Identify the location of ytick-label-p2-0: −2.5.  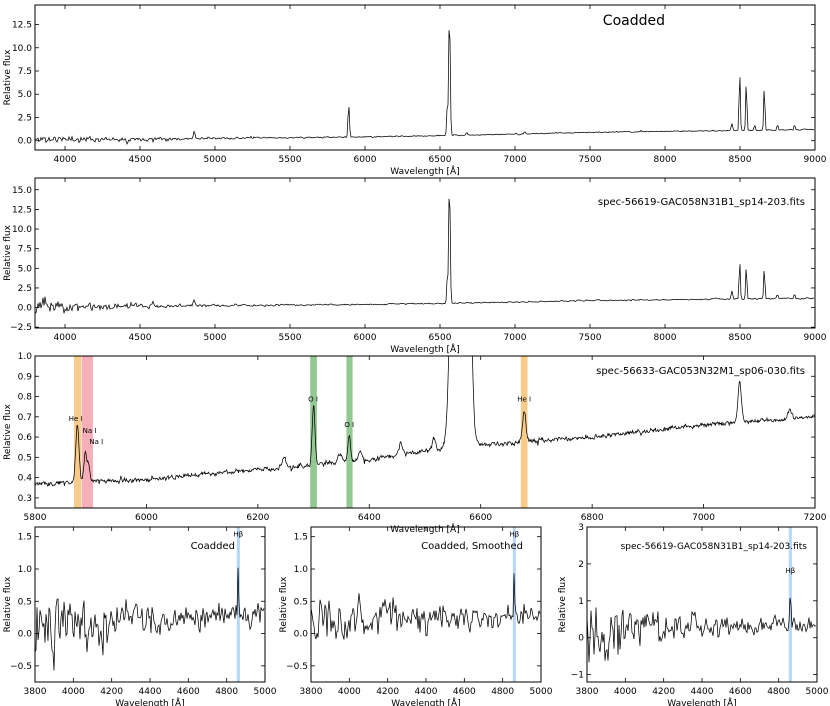
(21, 328).